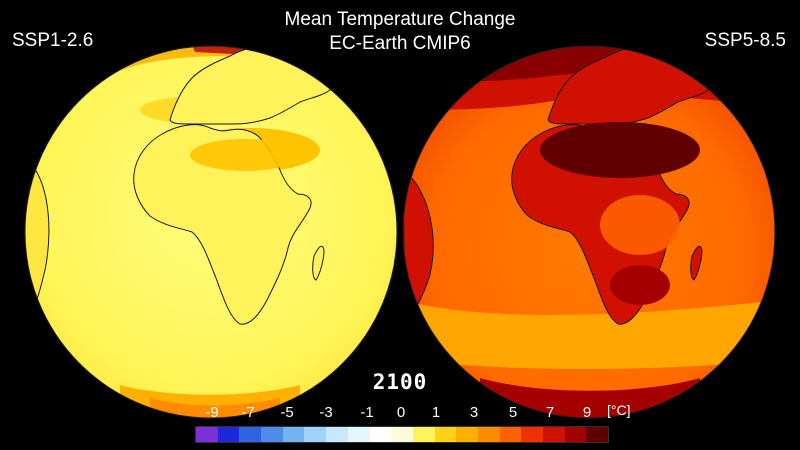 This screenshot has height=450, width=800. I want to click on title-line-2: EC-Earth CMIP6, so click(400, 43).